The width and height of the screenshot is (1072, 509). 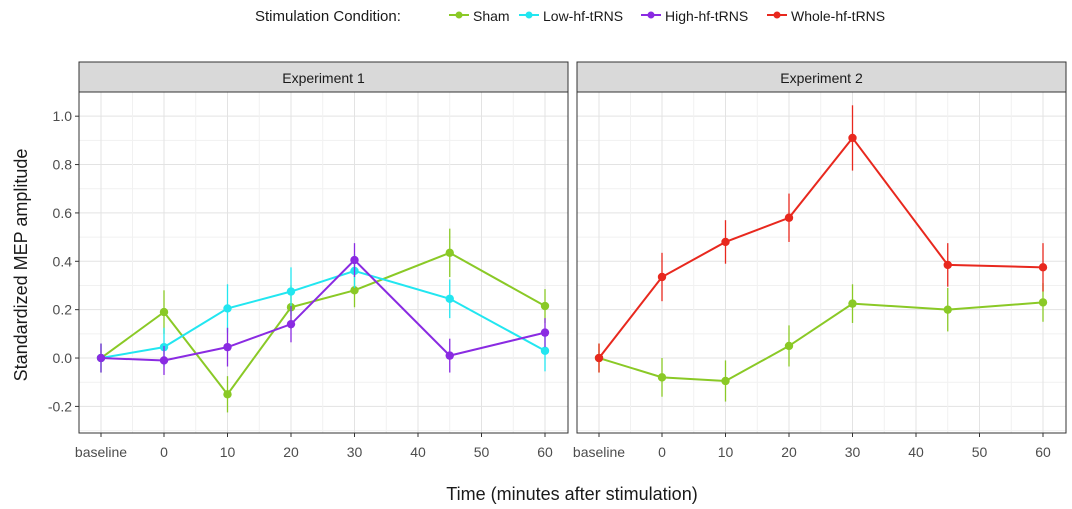 I want to click on legend-label-whole-hf-trns: Whole-hf-tRNS, so click(x=838, y=16).